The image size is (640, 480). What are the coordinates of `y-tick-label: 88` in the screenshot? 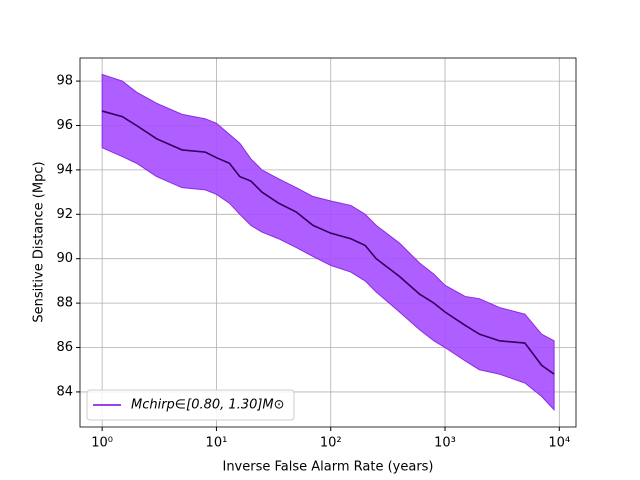 It's located at (64, 303).